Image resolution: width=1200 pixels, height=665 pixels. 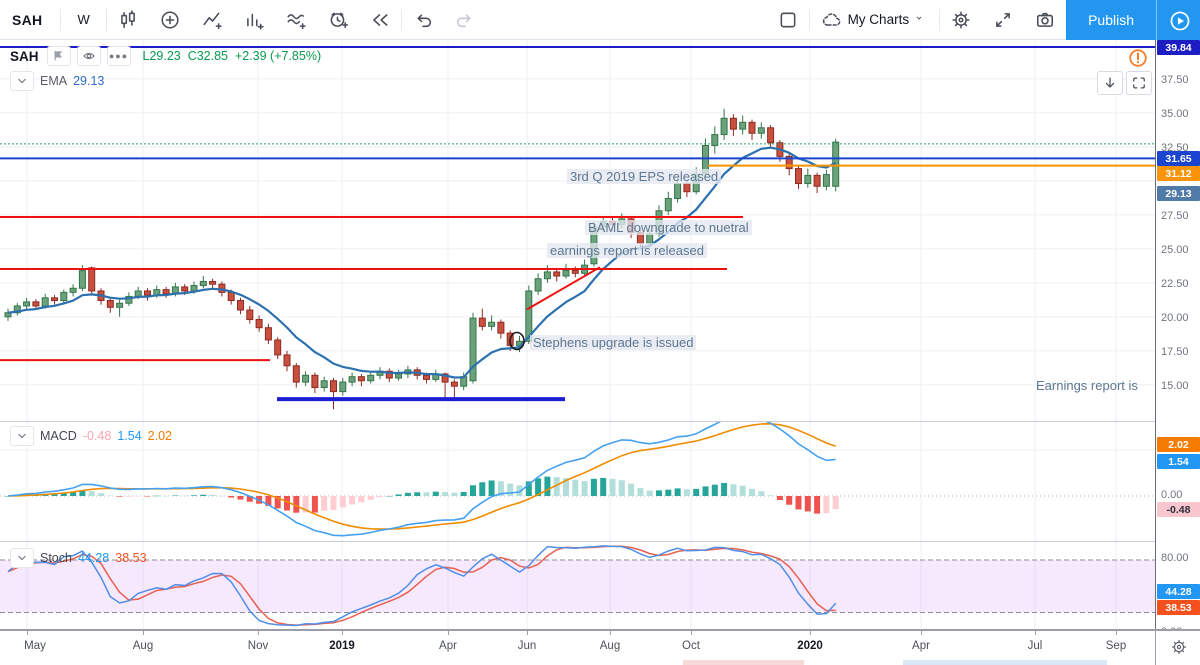 I want to click on axis-tick-label: 80.00, so click(x=1175, y=558).